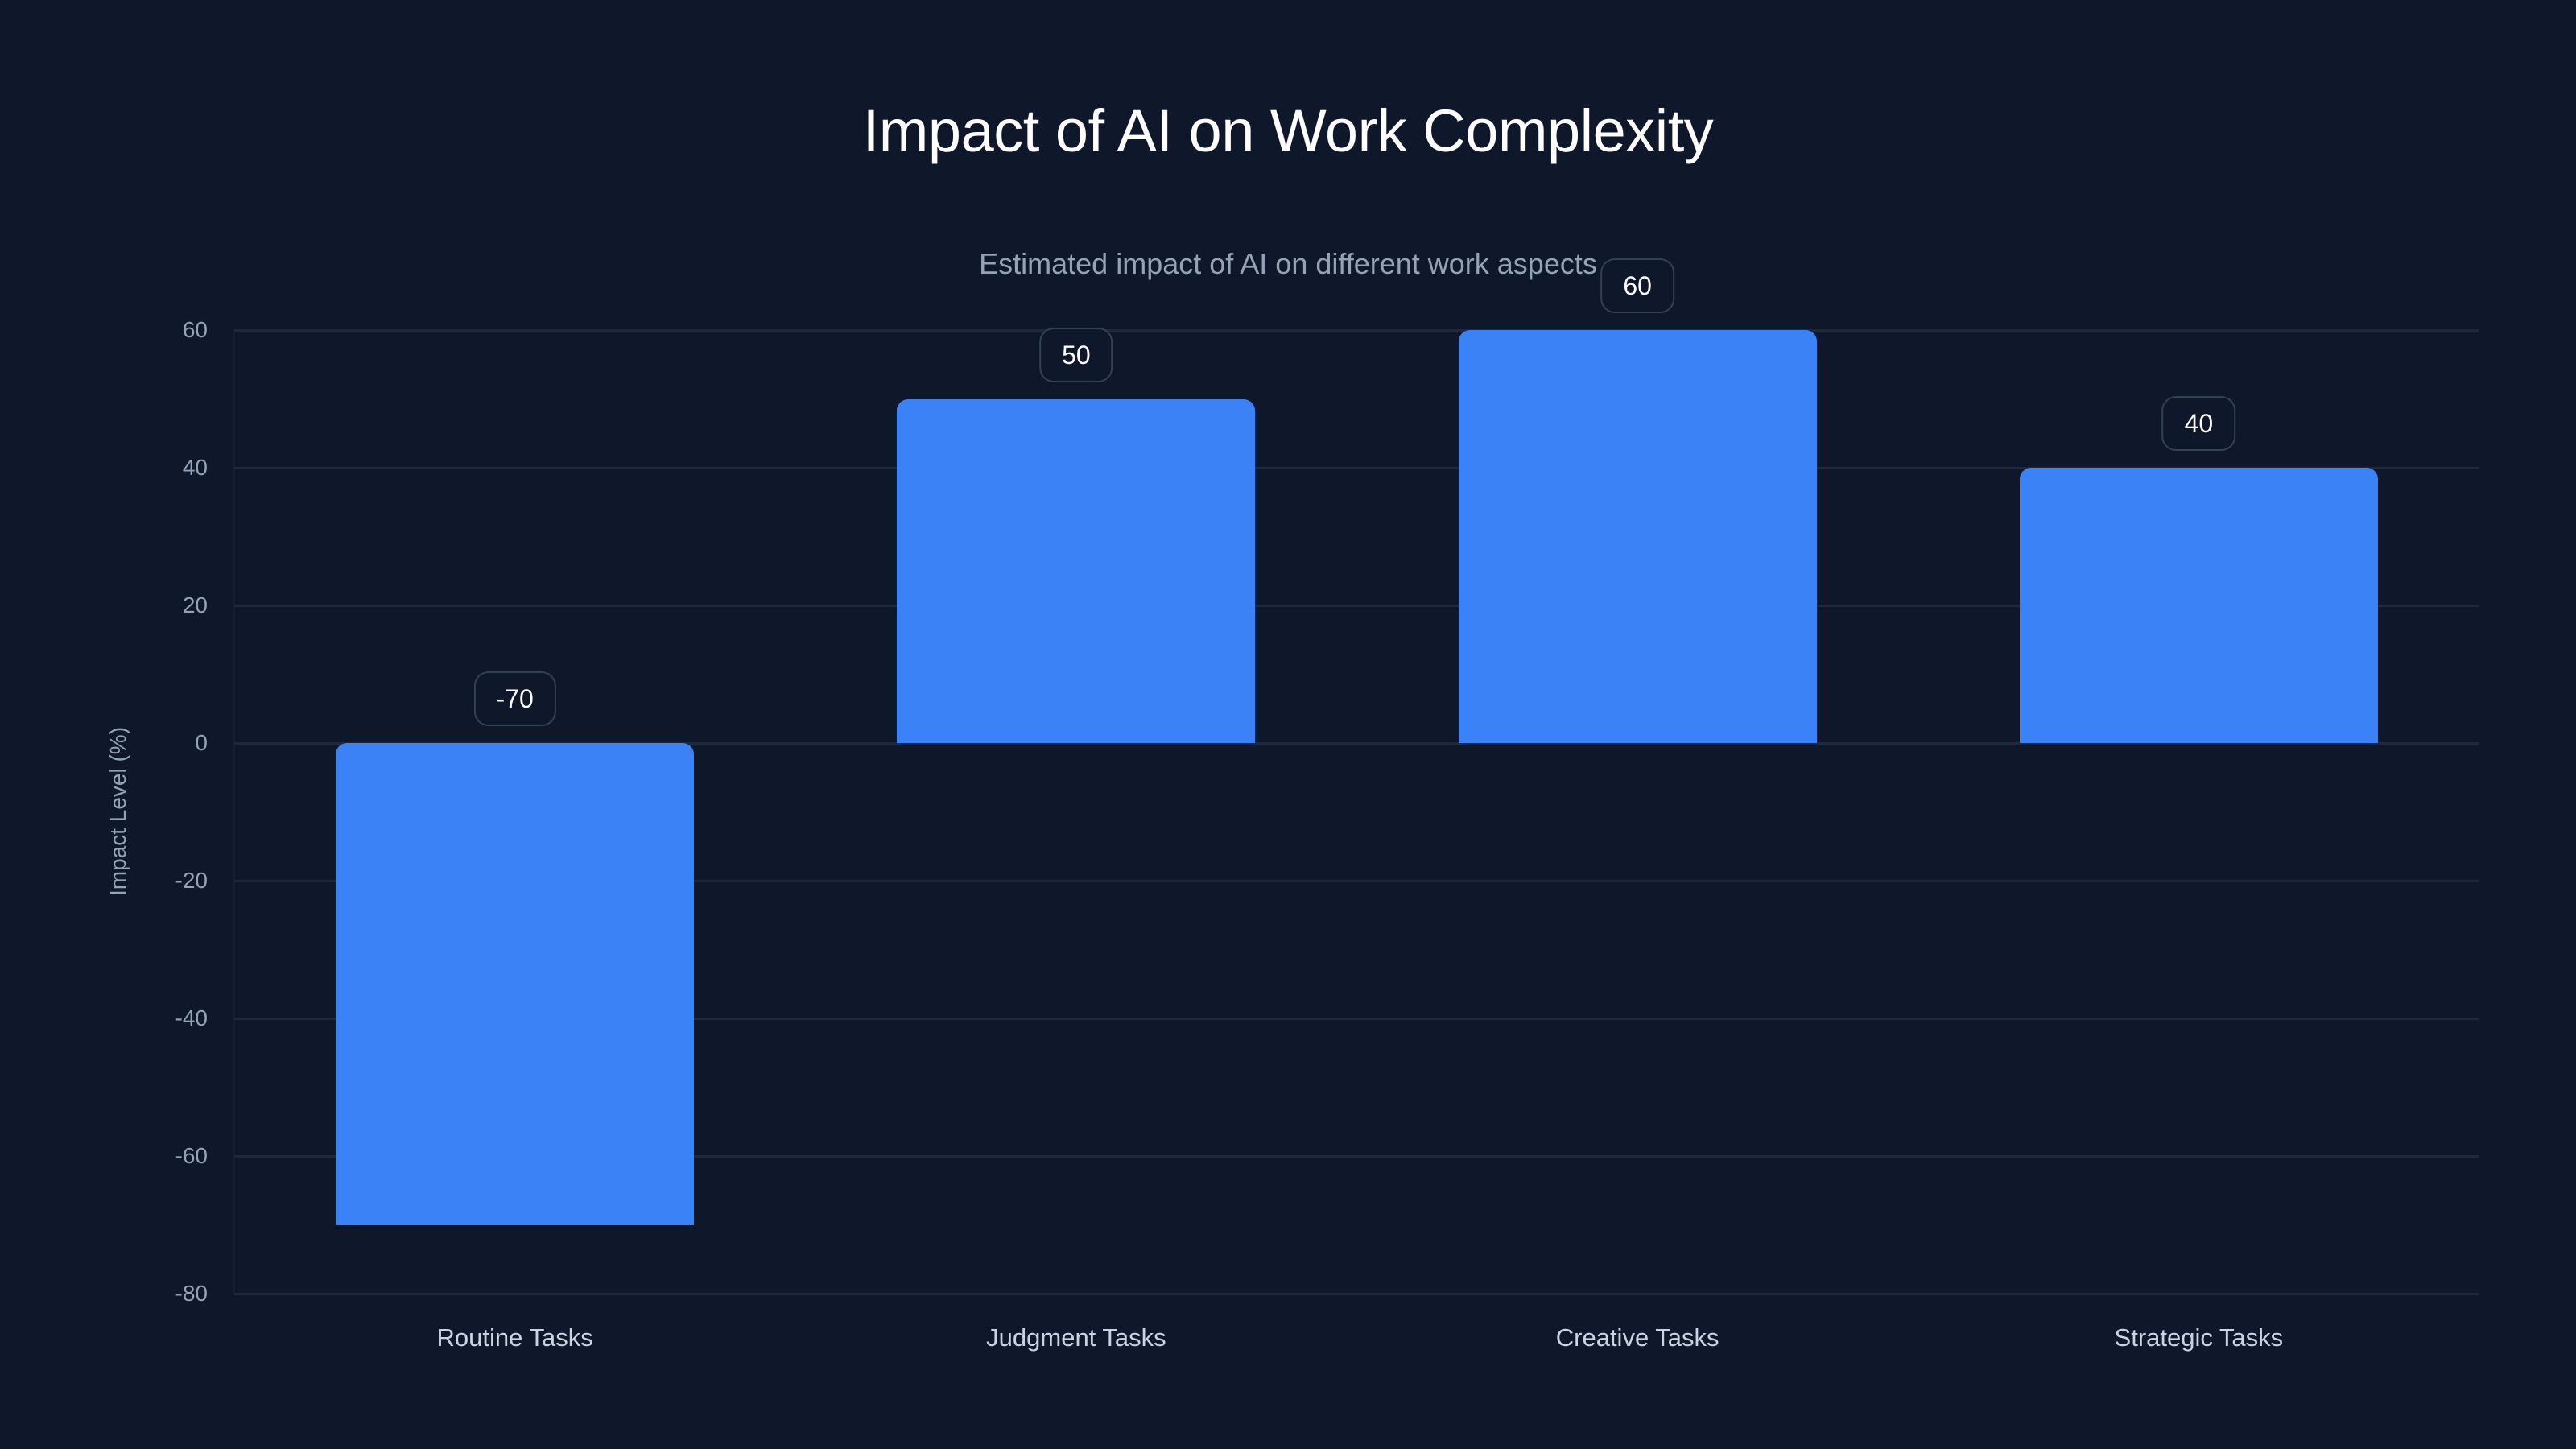 Image resolution: width=2576 pixels, height=1449 pixels. Describe the element at coordinates (1076, 354) in the screenshot. I see `value-label: 50` at that location.